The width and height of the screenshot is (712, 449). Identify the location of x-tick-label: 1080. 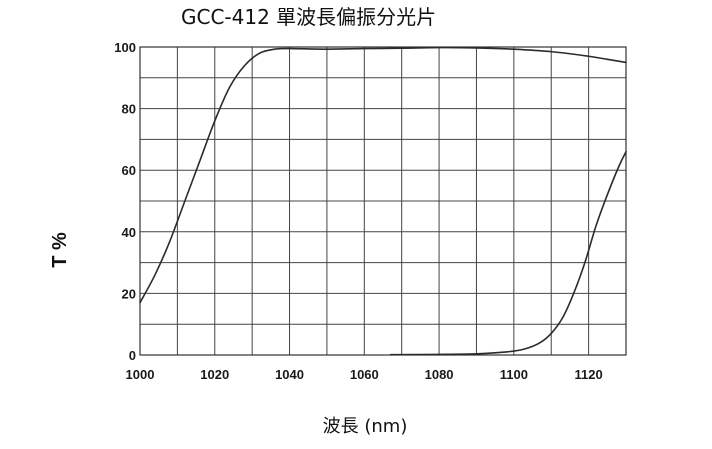
(439, 374).